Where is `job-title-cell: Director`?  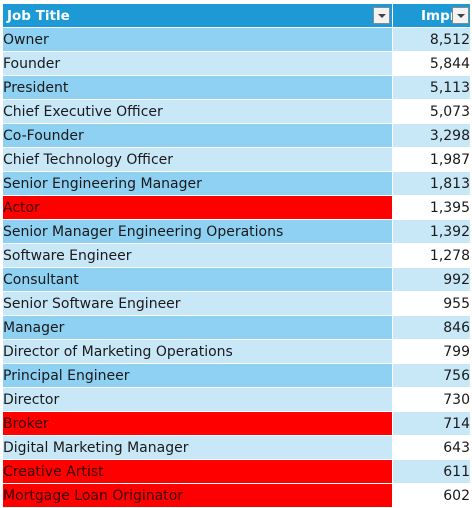 job-title-cell: Director is located at coordinates (197, 399).